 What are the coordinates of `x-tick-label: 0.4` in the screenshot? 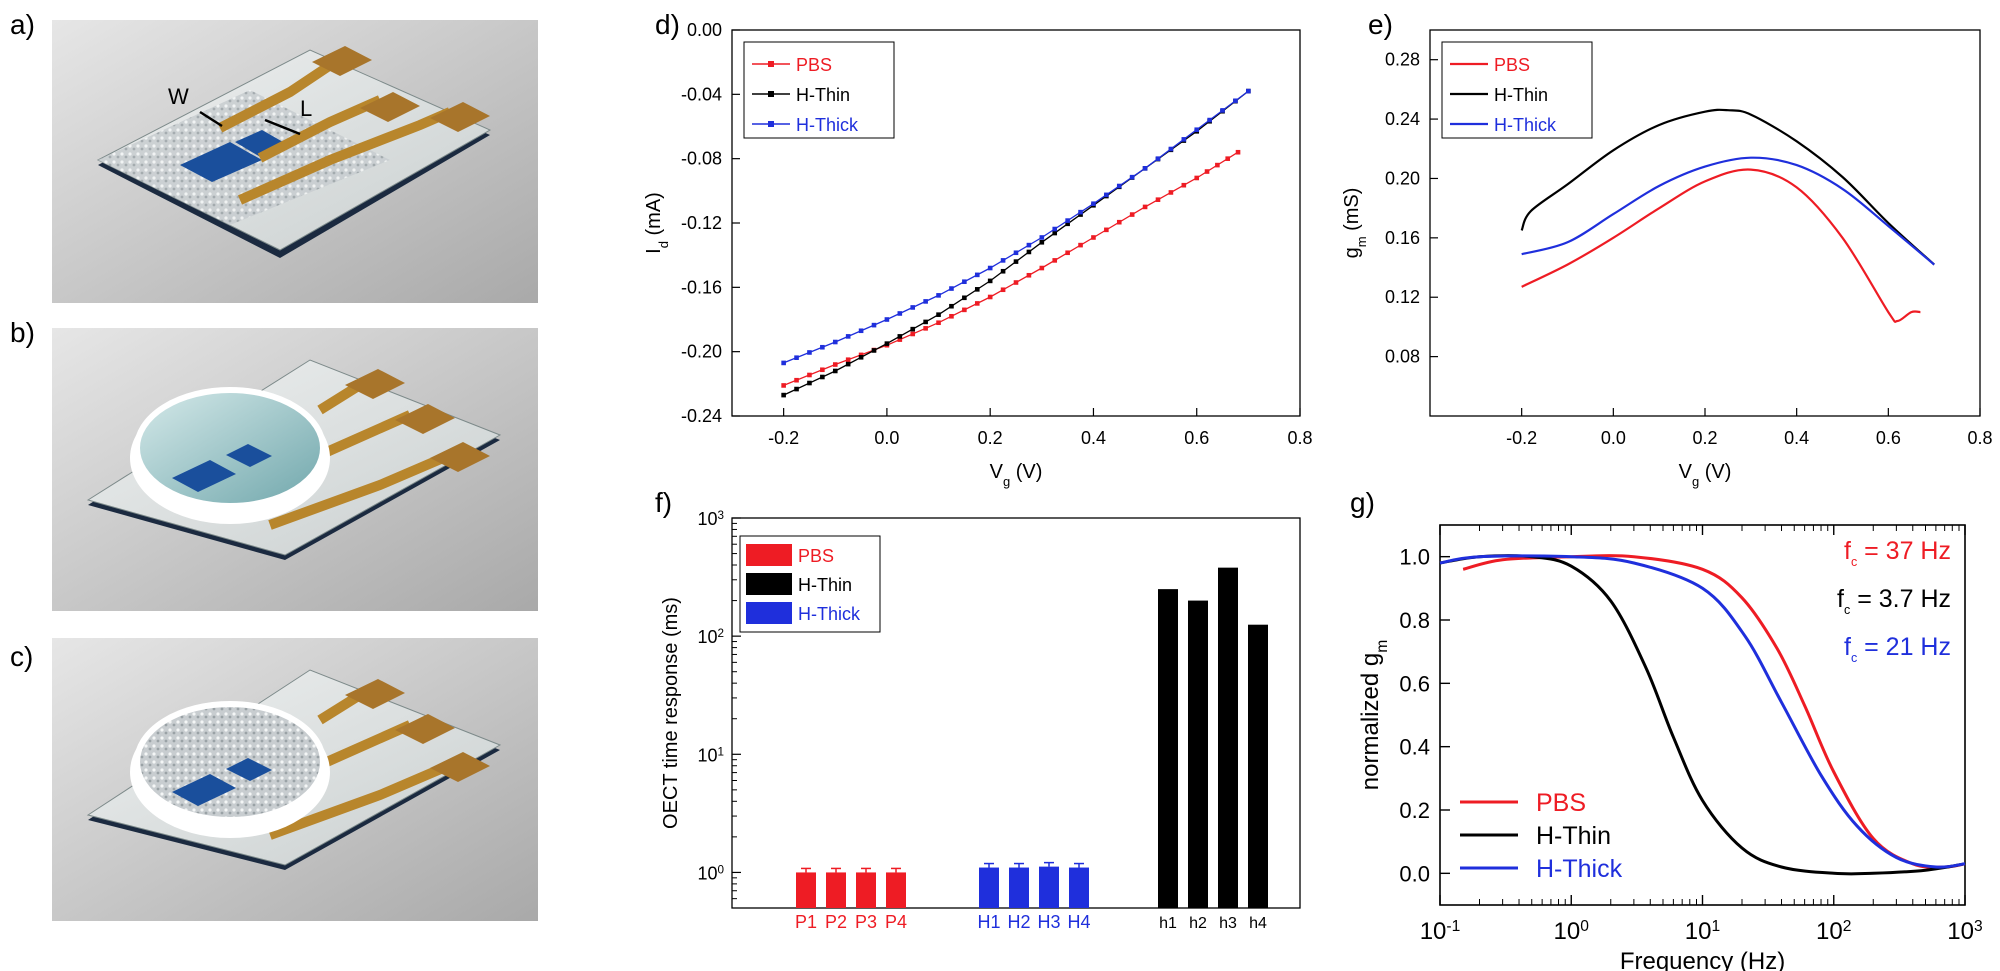 It's located at (1796, 438).